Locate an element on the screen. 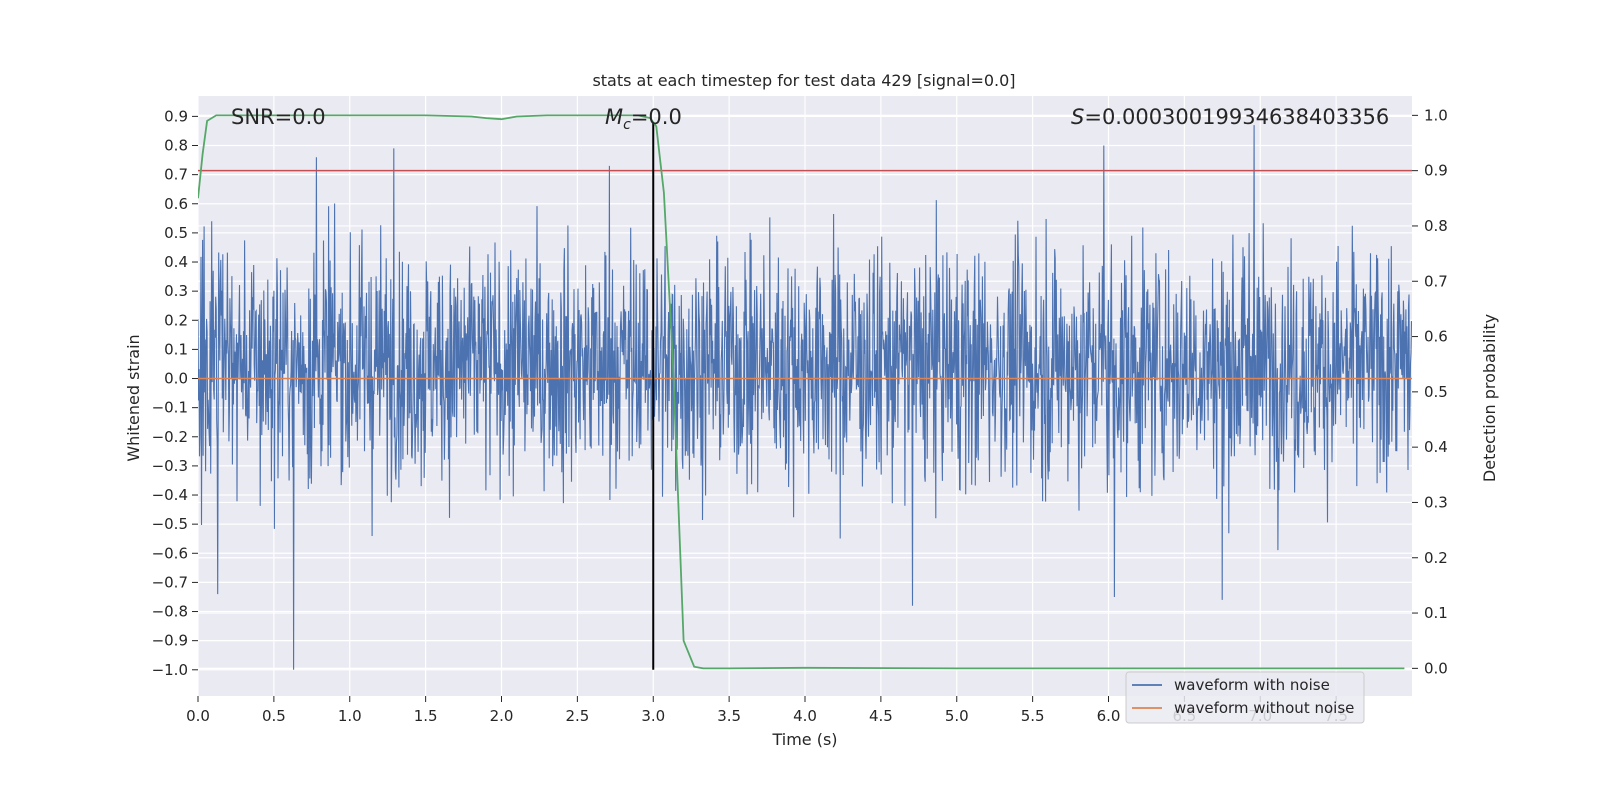  y2-tick-label: 0.7 is located at coordinates (1436, 281).